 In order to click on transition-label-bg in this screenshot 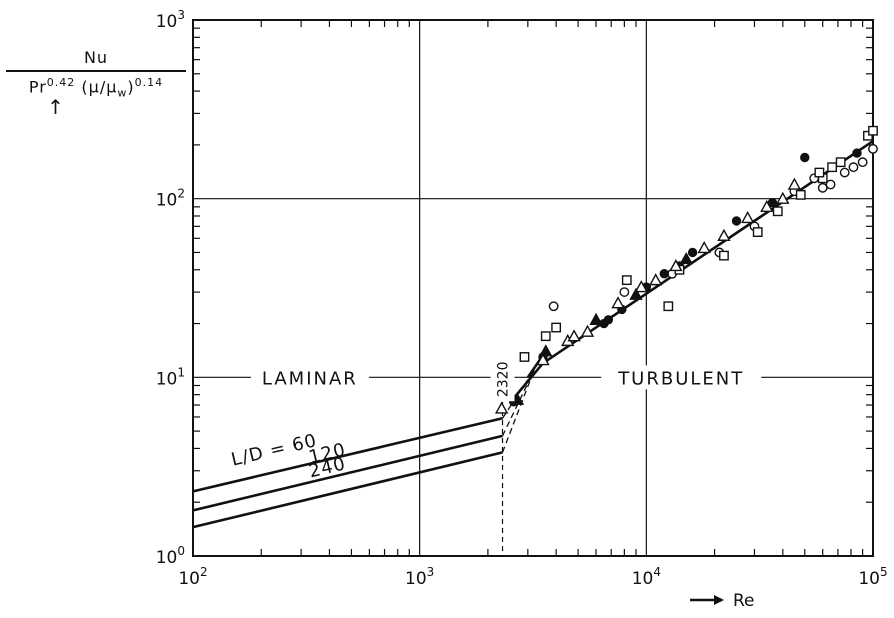, I will do `click(502, 375)`.